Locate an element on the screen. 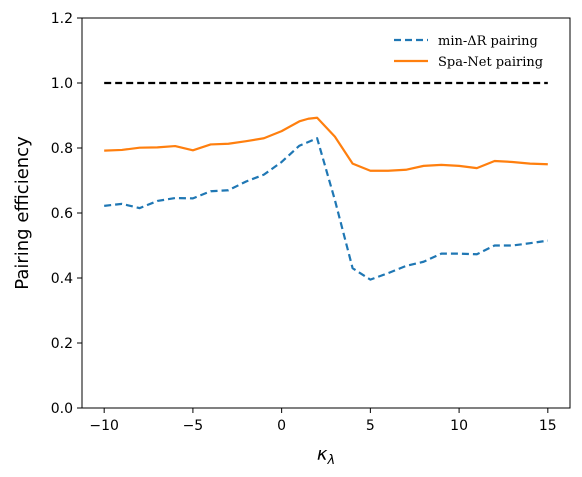  legend: min-ΔR pairing Spa-Net pairing is located at coordinates (468, 52).